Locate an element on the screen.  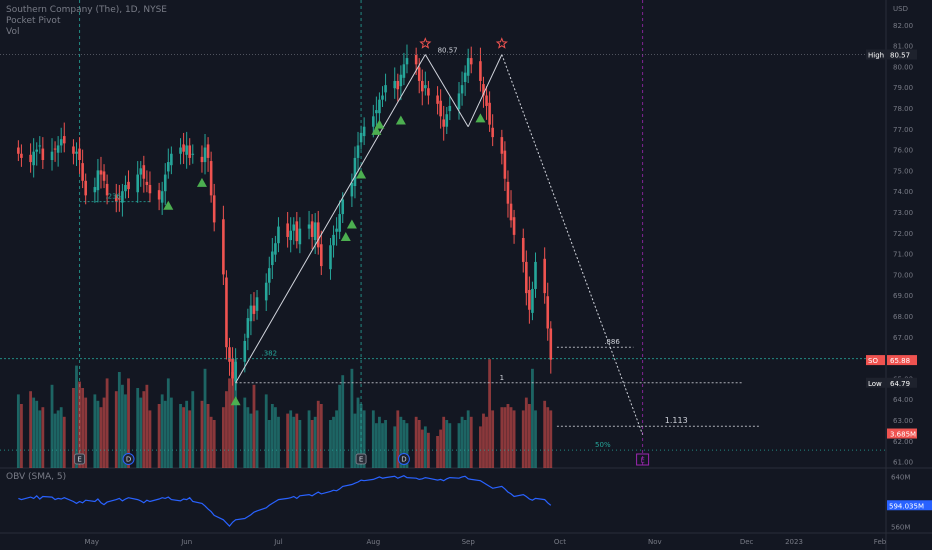
price-axis-tick: 62.00 is located at coordinates (903, 442).